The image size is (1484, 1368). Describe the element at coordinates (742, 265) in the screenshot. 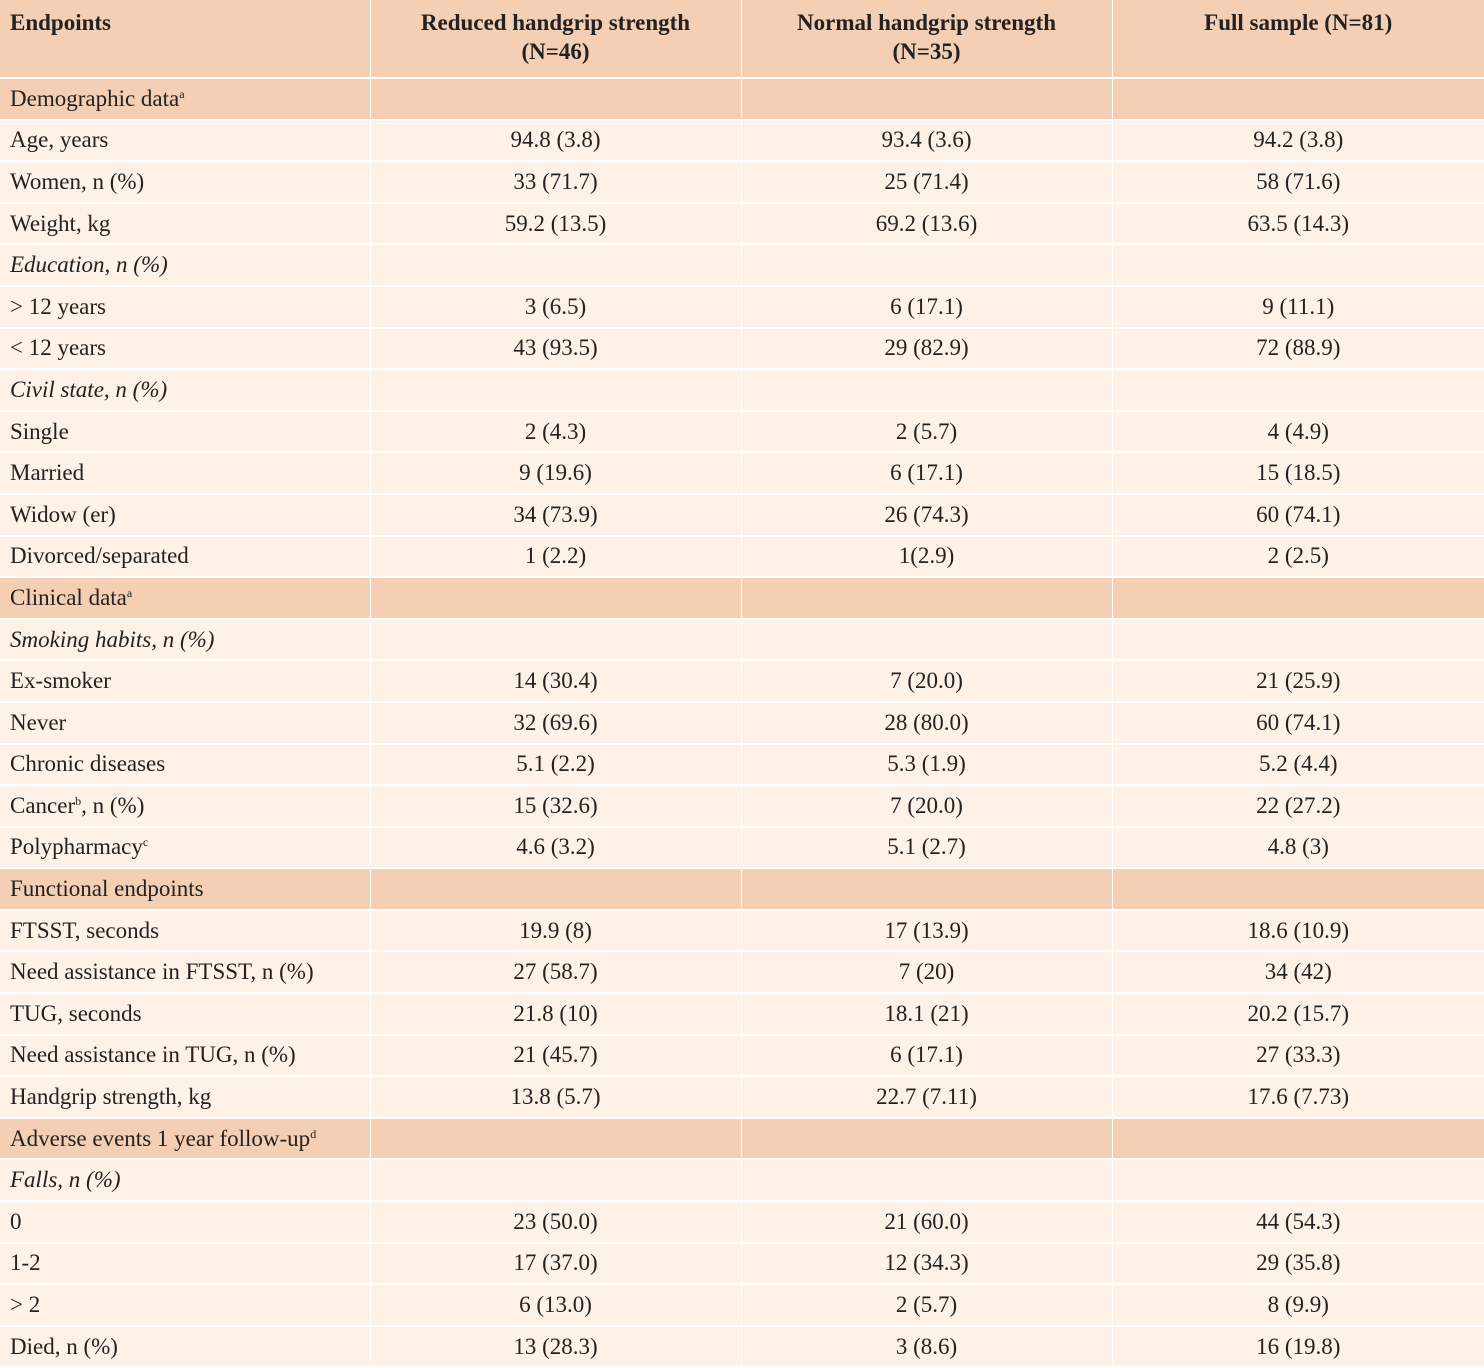

I see `subheading-row: Education, n (%)` at that location.